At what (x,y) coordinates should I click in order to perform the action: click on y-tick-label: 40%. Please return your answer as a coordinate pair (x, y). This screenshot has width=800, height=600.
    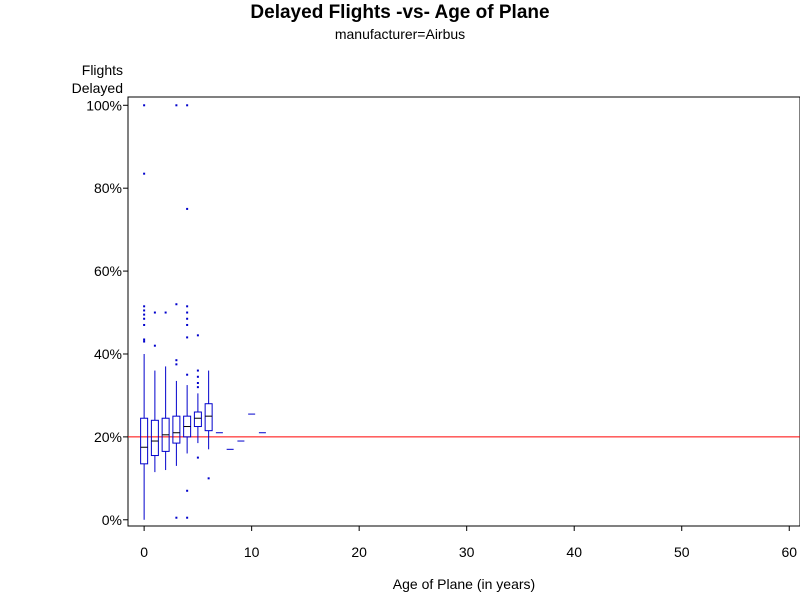
    Looking at the image, I should click on (108, 354).